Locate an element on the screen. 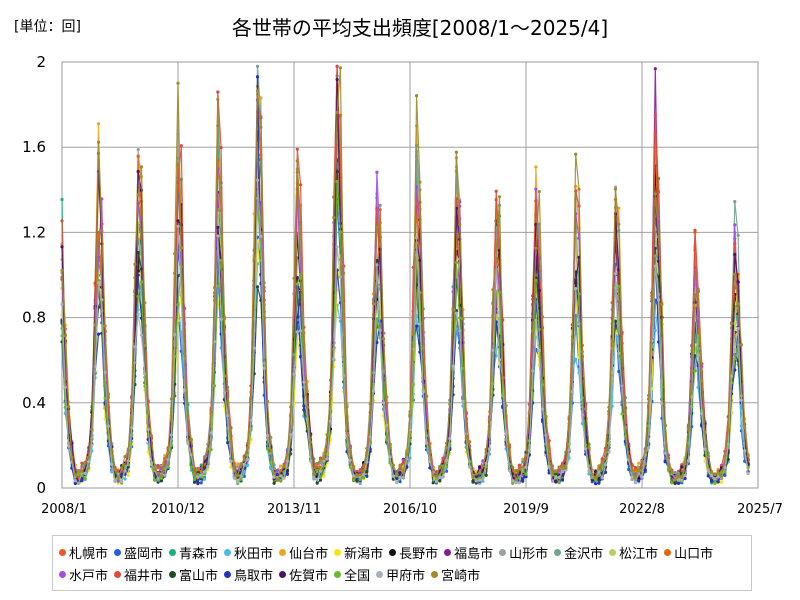 The width and height of the screenshot is (800, 600). legend-label: 福井市 is located at coordinates (144, 576).